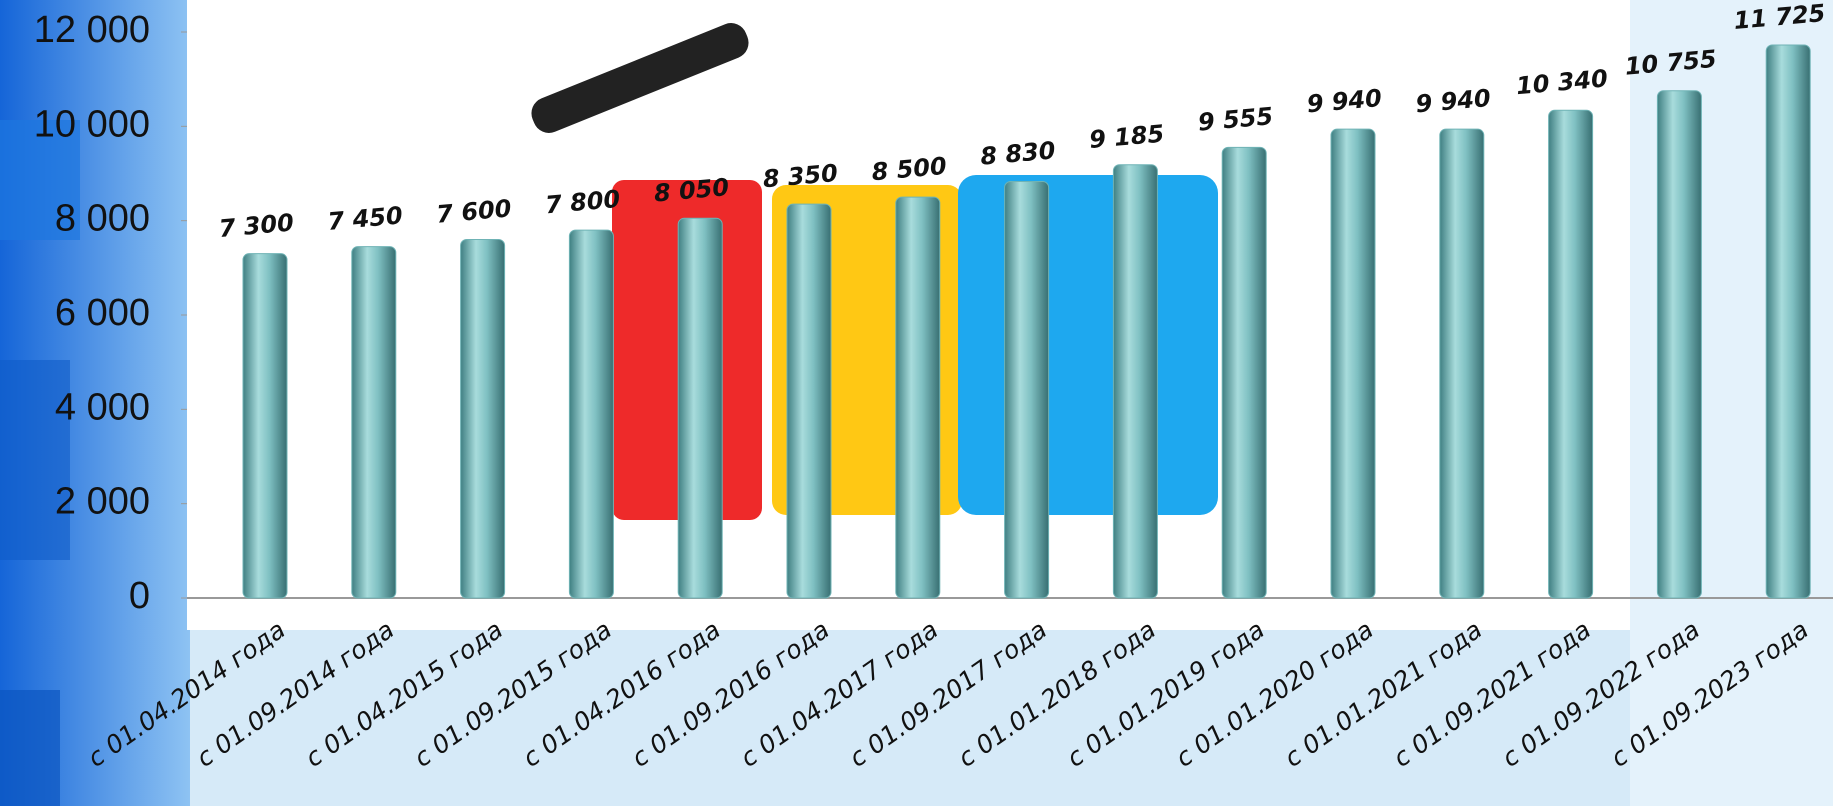 The height and width of the screenshot is (806, 1833). What do you see at coordinates (139, 596) in the screenshot?
I see `y-tick-label: 0` at bounding box center [139, 596].